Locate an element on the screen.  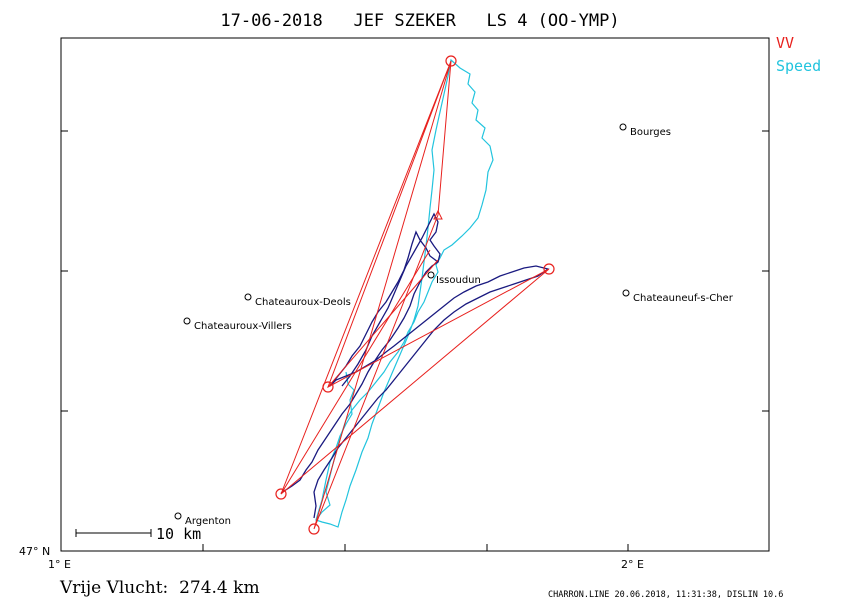
right-ticks is located at coordinates (765, 271).